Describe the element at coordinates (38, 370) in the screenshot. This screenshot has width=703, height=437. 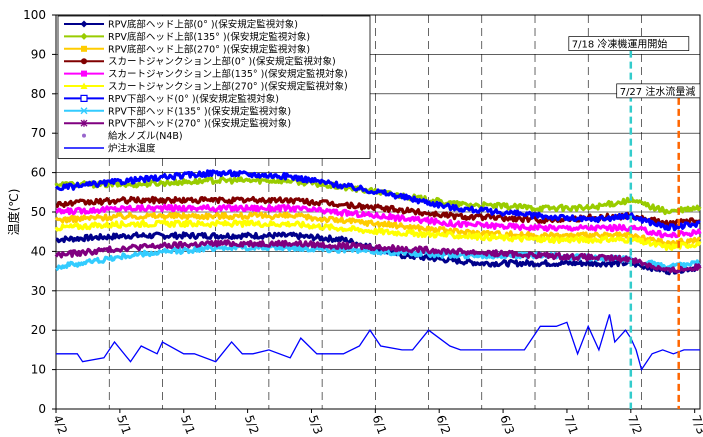
I see `y-tick-label: 10` at that location.